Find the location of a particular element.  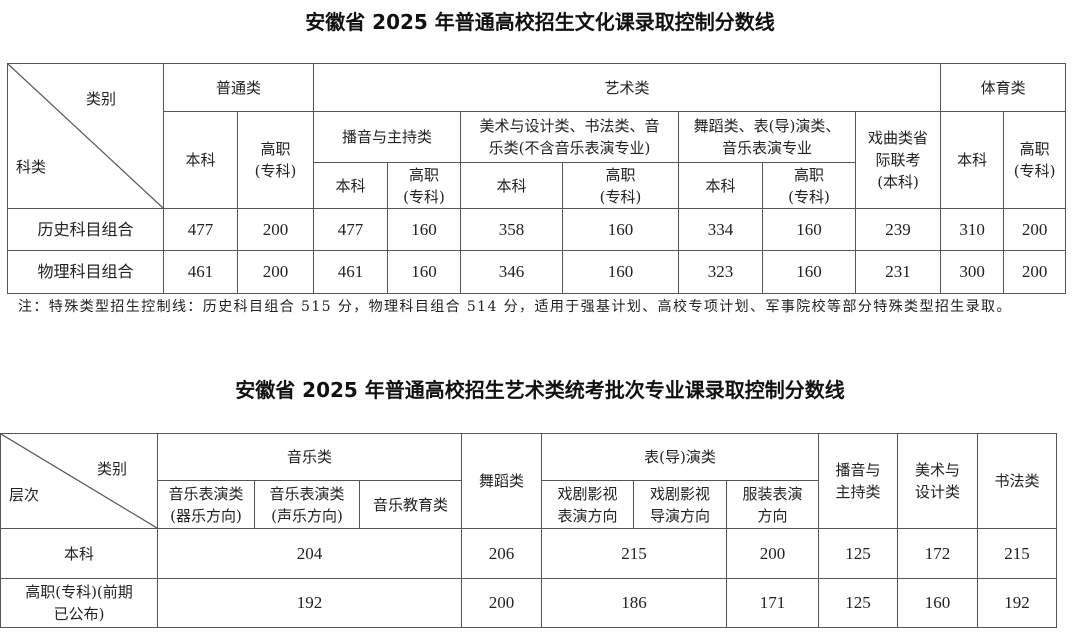

cell: 239 is located at coordinates (898, 229).